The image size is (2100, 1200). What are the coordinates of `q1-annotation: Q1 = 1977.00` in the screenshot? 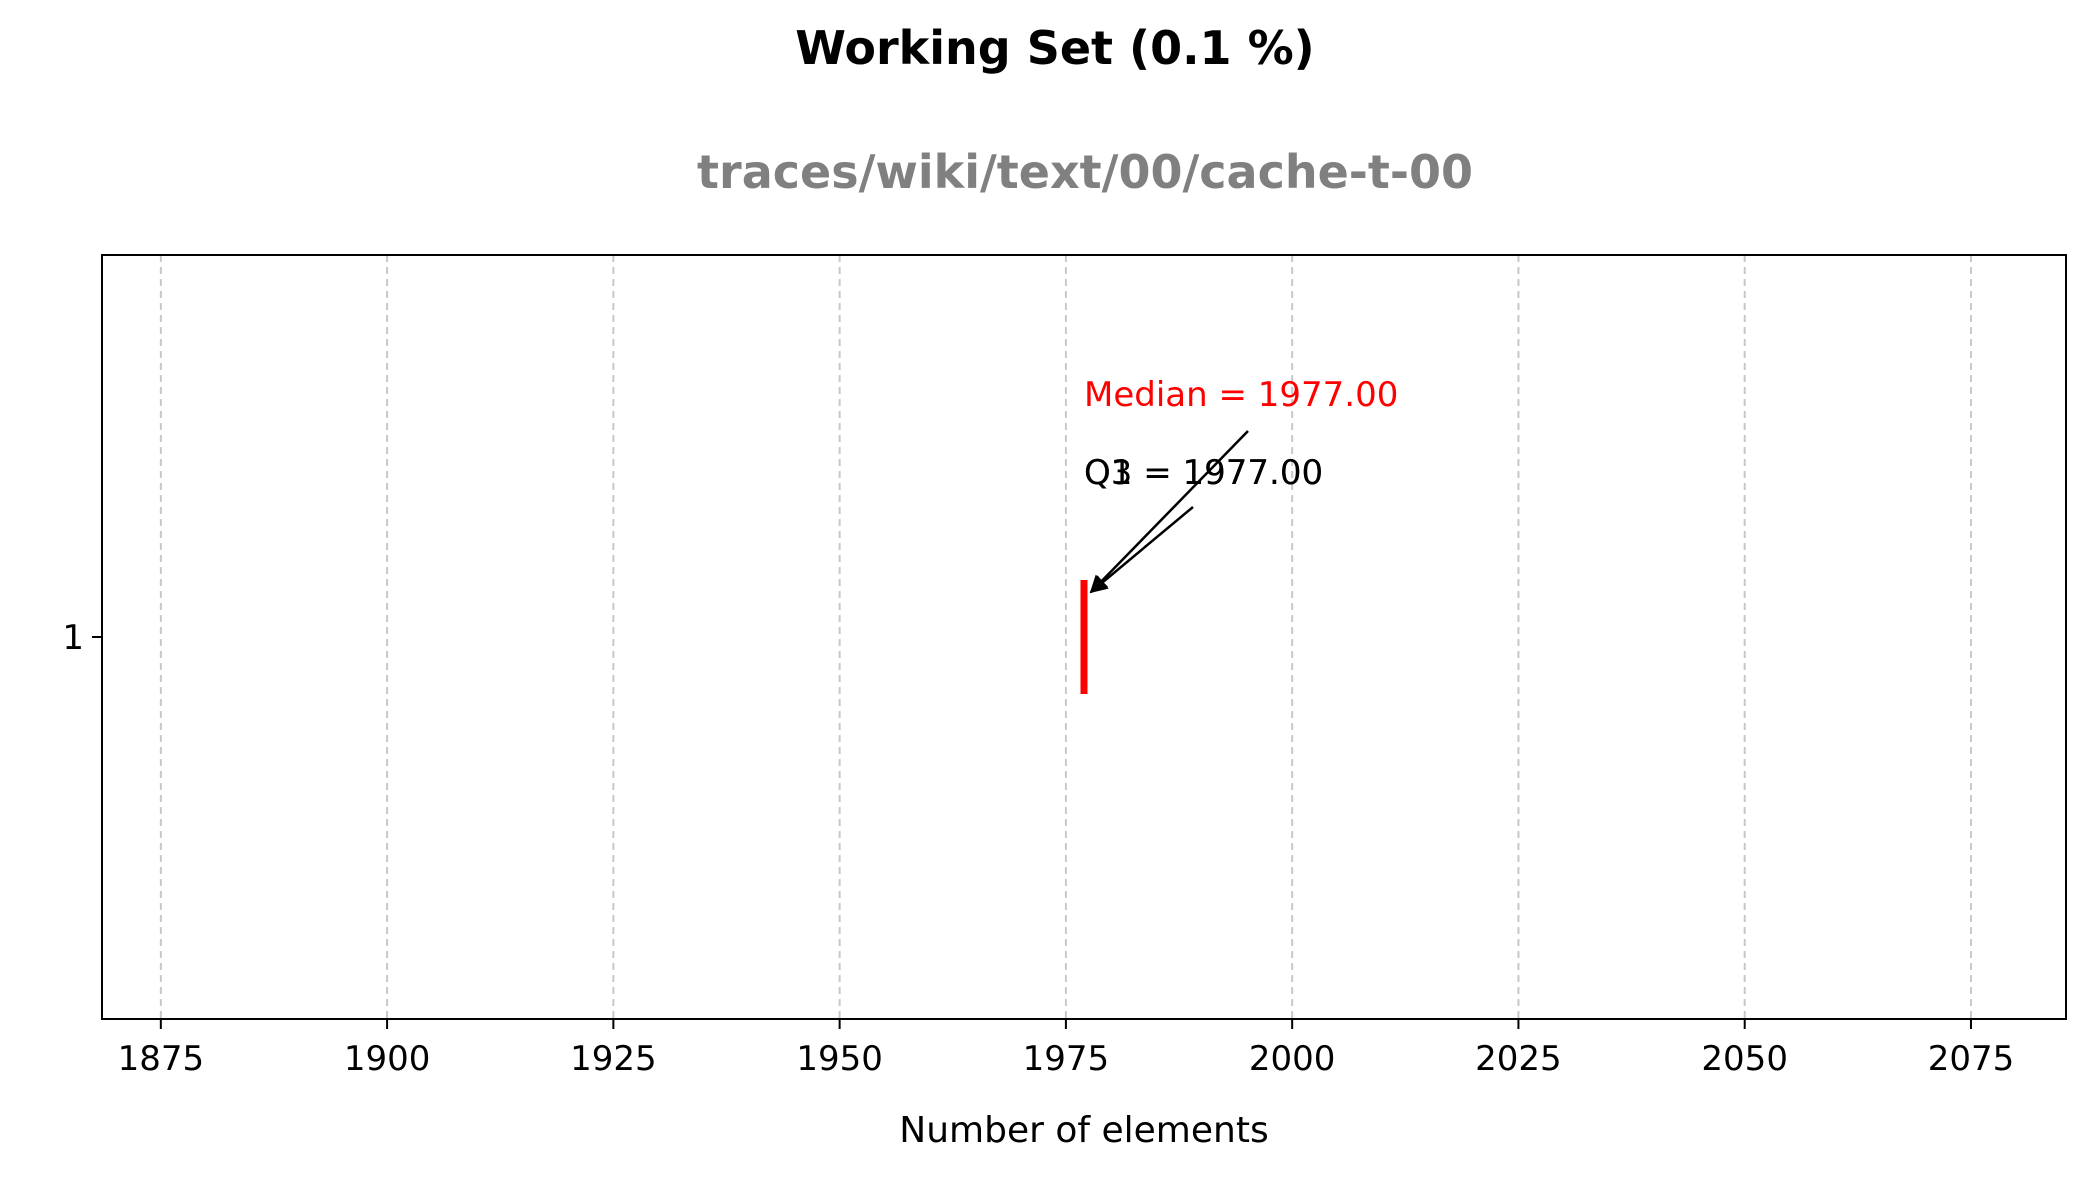 It's located at (1203, 473).